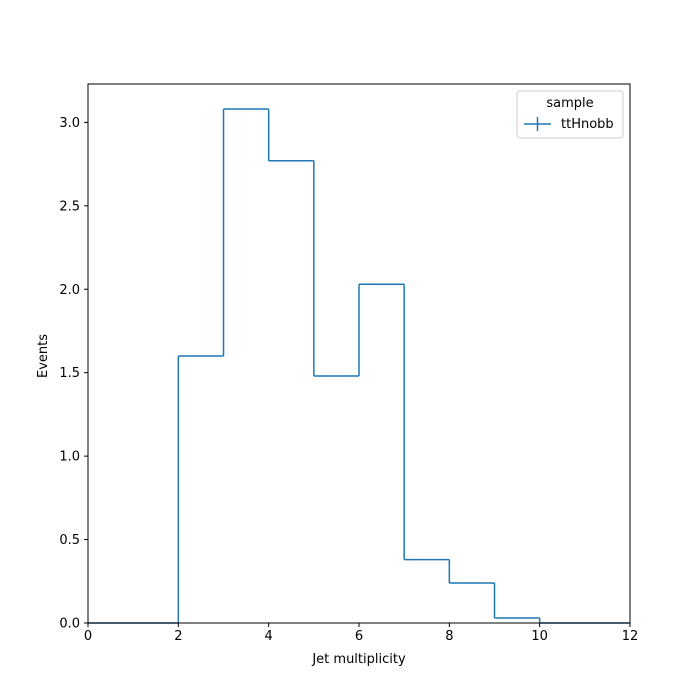 This screenshot has width=700, height=700. I want to click on x-tick-label-0: 0, so click(88, 636).